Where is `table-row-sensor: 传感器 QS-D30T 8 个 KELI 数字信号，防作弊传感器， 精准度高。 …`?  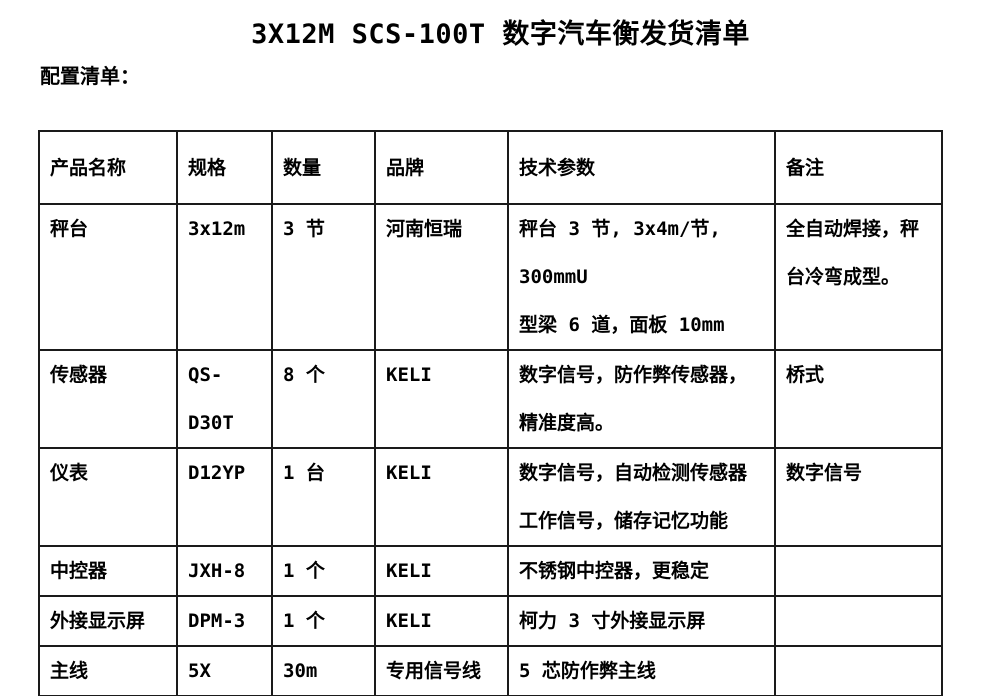
table-row-sensor: 传感器 QS-D30T 8 个 KELI 数字信号，防作弊传感器， 精准度高。 … is located at coordinates (490, 399).